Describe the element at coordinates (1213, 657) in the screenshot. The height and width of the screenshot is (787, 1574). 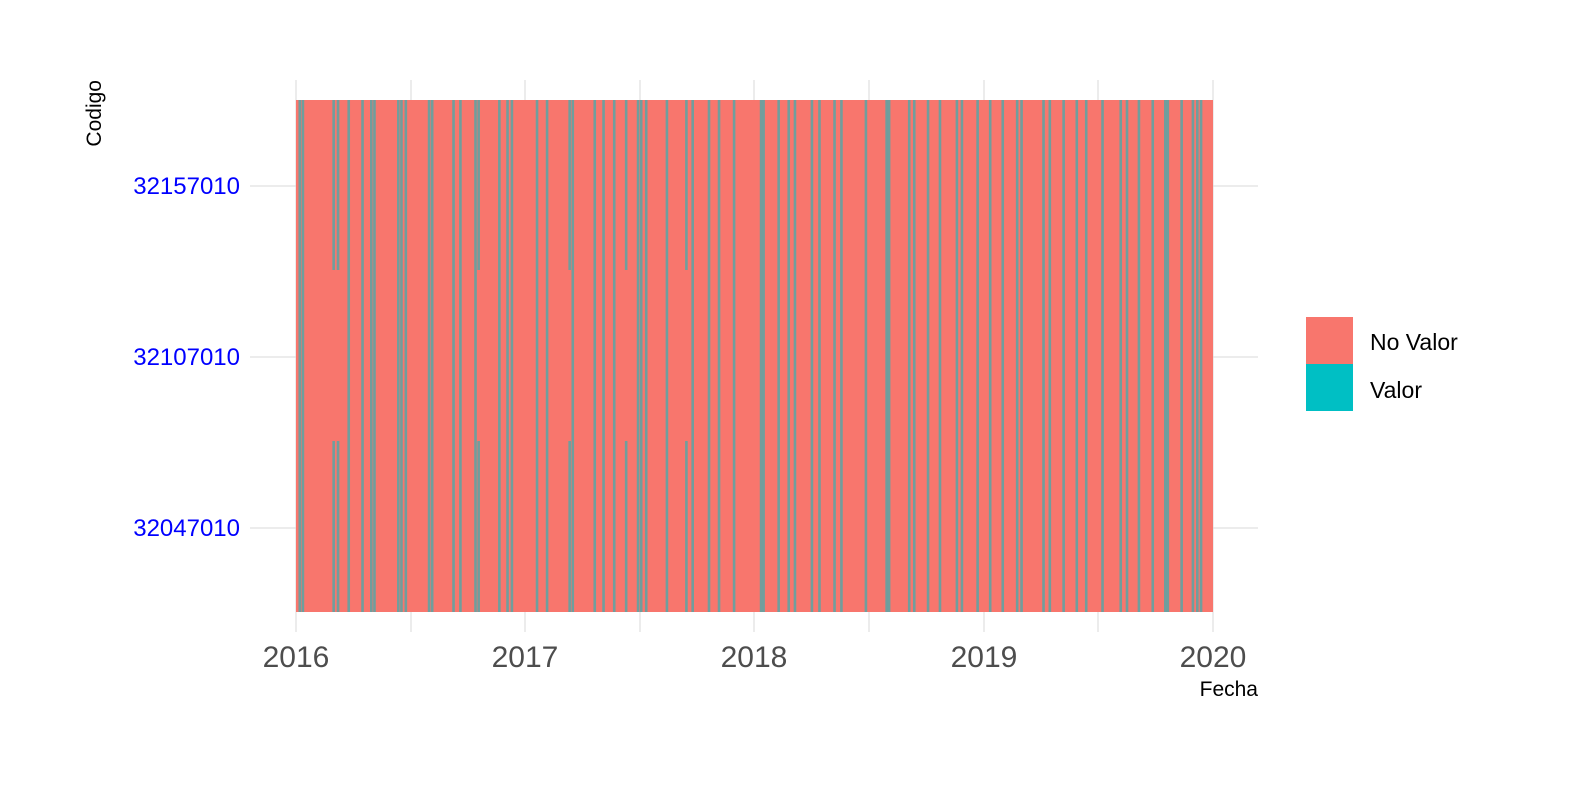
I see `x-tick-label: 2020` at that location.